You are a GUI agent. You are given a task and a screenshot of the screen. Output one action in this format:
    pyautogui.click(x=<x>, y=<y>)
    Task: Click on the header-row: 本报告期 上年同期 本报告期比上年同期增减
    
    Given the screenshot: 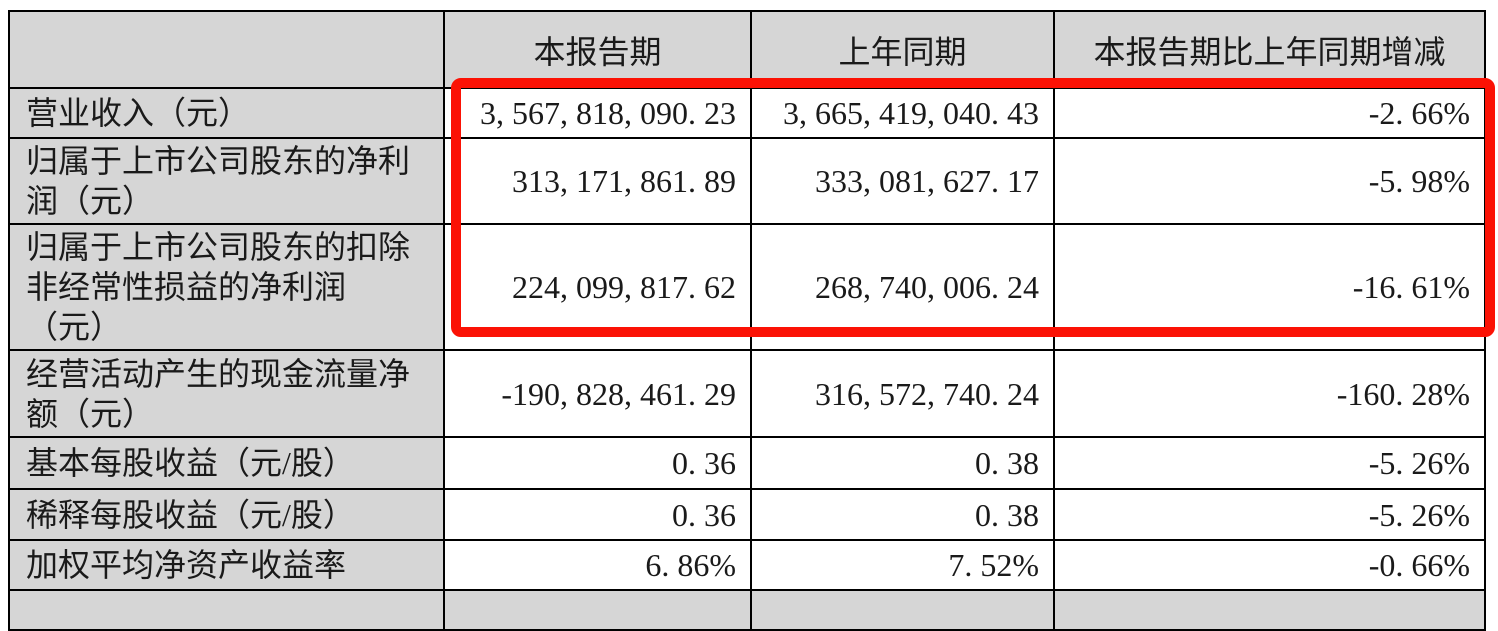 What is the action you would take?
    pyautogui.click(x=747, y=49)
    